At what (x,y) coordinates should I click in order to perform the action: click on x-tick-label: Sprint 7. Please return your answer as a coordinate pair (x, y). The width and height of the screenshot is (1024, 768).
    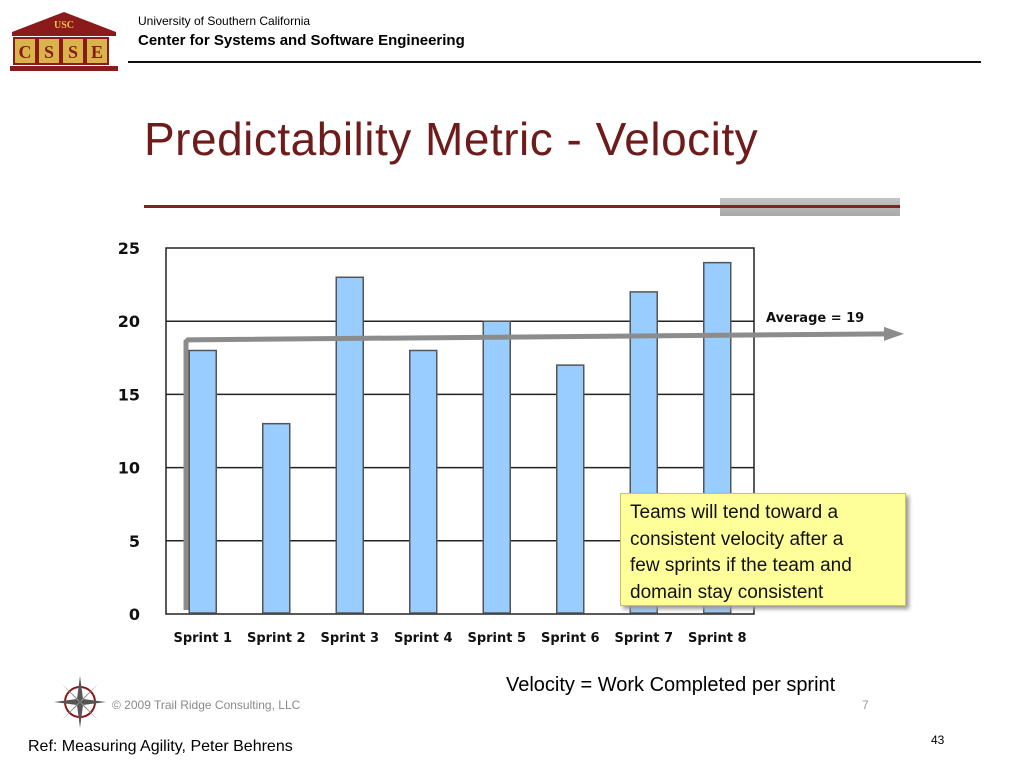
    Looking at the image, I should click on (643, 638).